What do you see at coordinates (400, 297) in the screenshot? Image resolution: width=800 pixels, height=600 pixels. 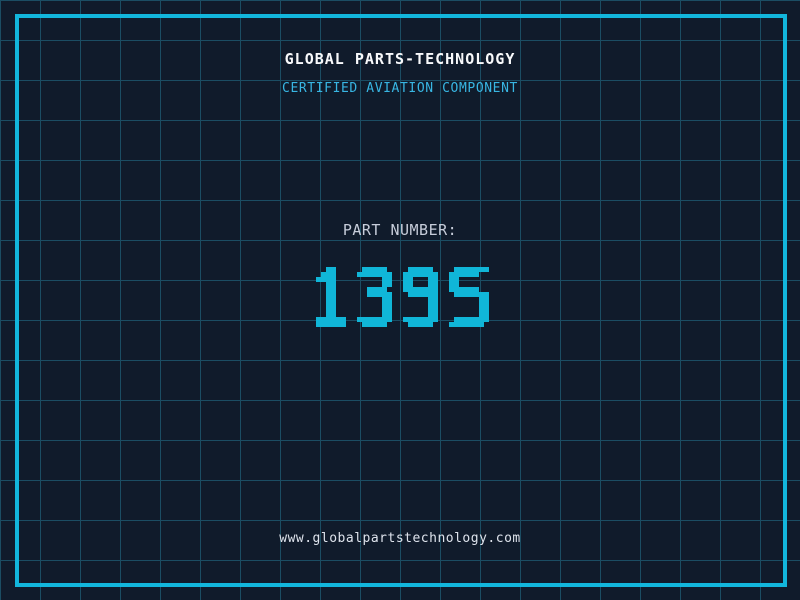 I see `part-number-display` at bounding box center [400, 297].